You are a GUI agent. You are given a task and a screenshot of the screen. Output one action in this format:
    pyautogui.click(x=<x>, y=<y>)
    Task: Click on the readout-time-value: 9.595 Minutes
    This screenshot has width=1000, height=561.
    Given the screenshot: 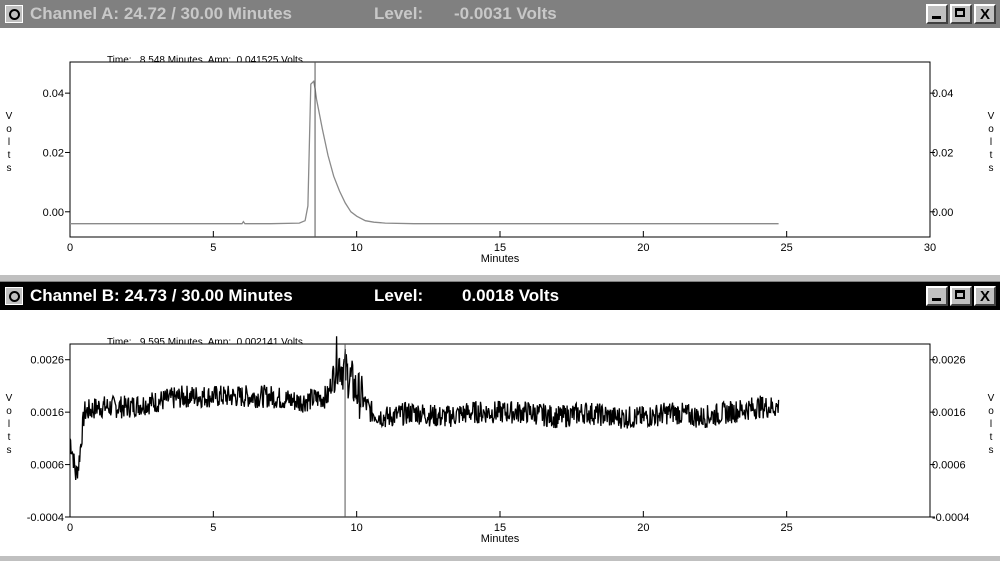 What is the action you would take?
    pyautogui.click(x=171, y=342)
    